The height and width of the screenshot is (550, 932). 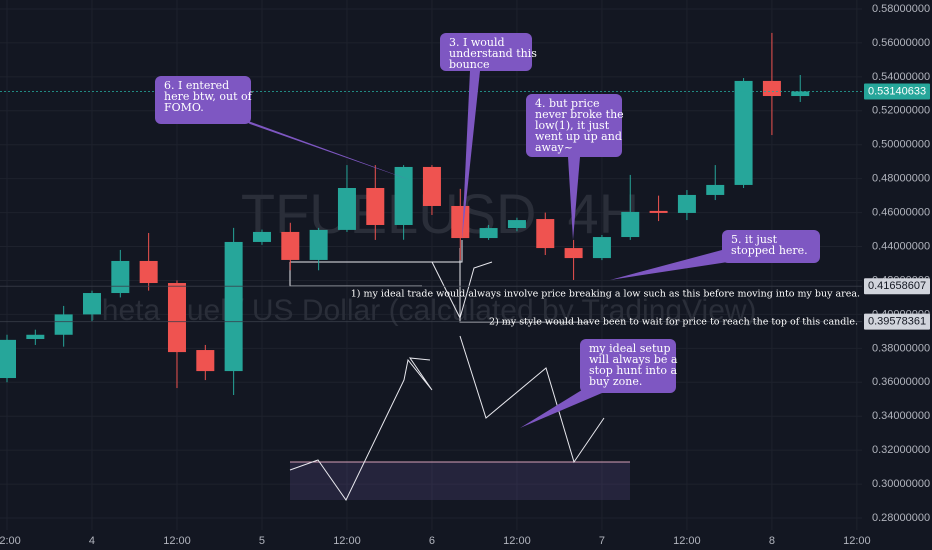 What do you see at coordinates (615, 381) in the screenshot?
I see `callout-text: buy zone.` at bounding box center [615, 381].